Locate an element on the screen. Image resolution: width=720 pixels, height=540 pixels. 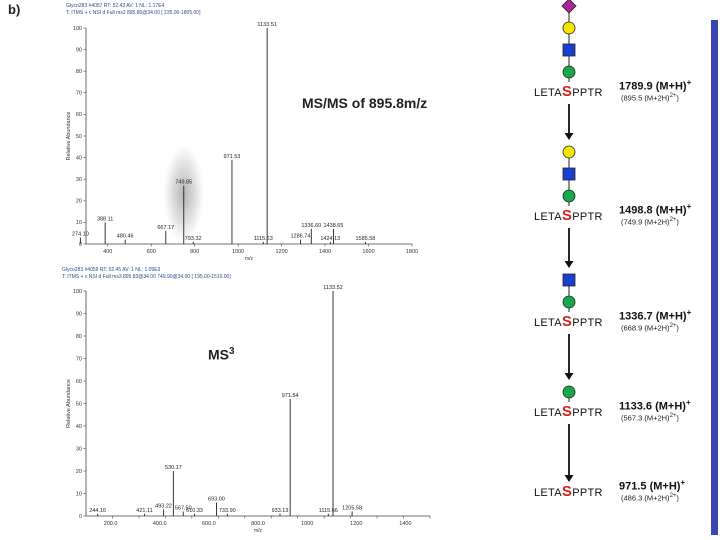
x-tick-label: 800 is located at coordinates (194, 252).